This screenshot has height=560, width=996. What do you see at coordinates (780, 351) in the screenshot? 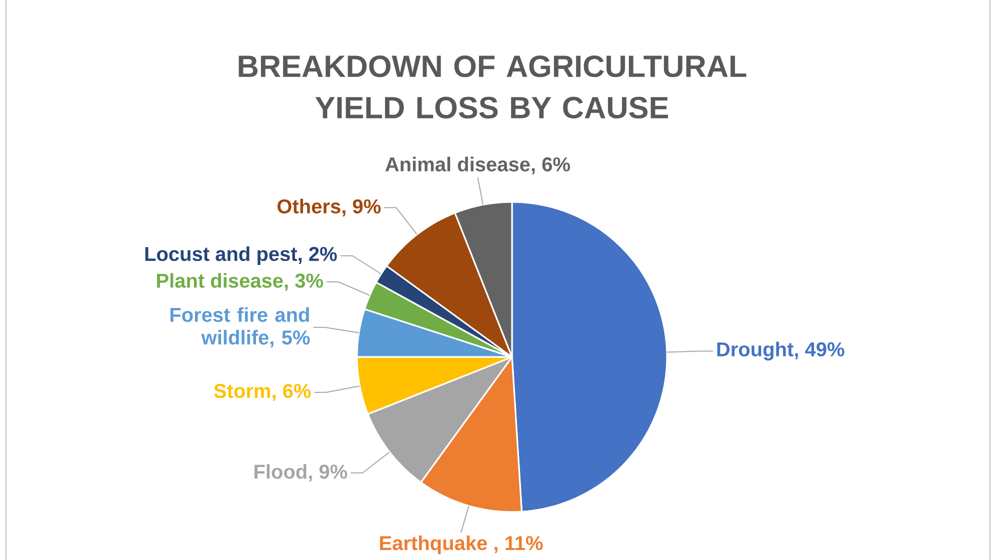
I see `data-label: Drought, 49%` at bounding box center [780, 351].